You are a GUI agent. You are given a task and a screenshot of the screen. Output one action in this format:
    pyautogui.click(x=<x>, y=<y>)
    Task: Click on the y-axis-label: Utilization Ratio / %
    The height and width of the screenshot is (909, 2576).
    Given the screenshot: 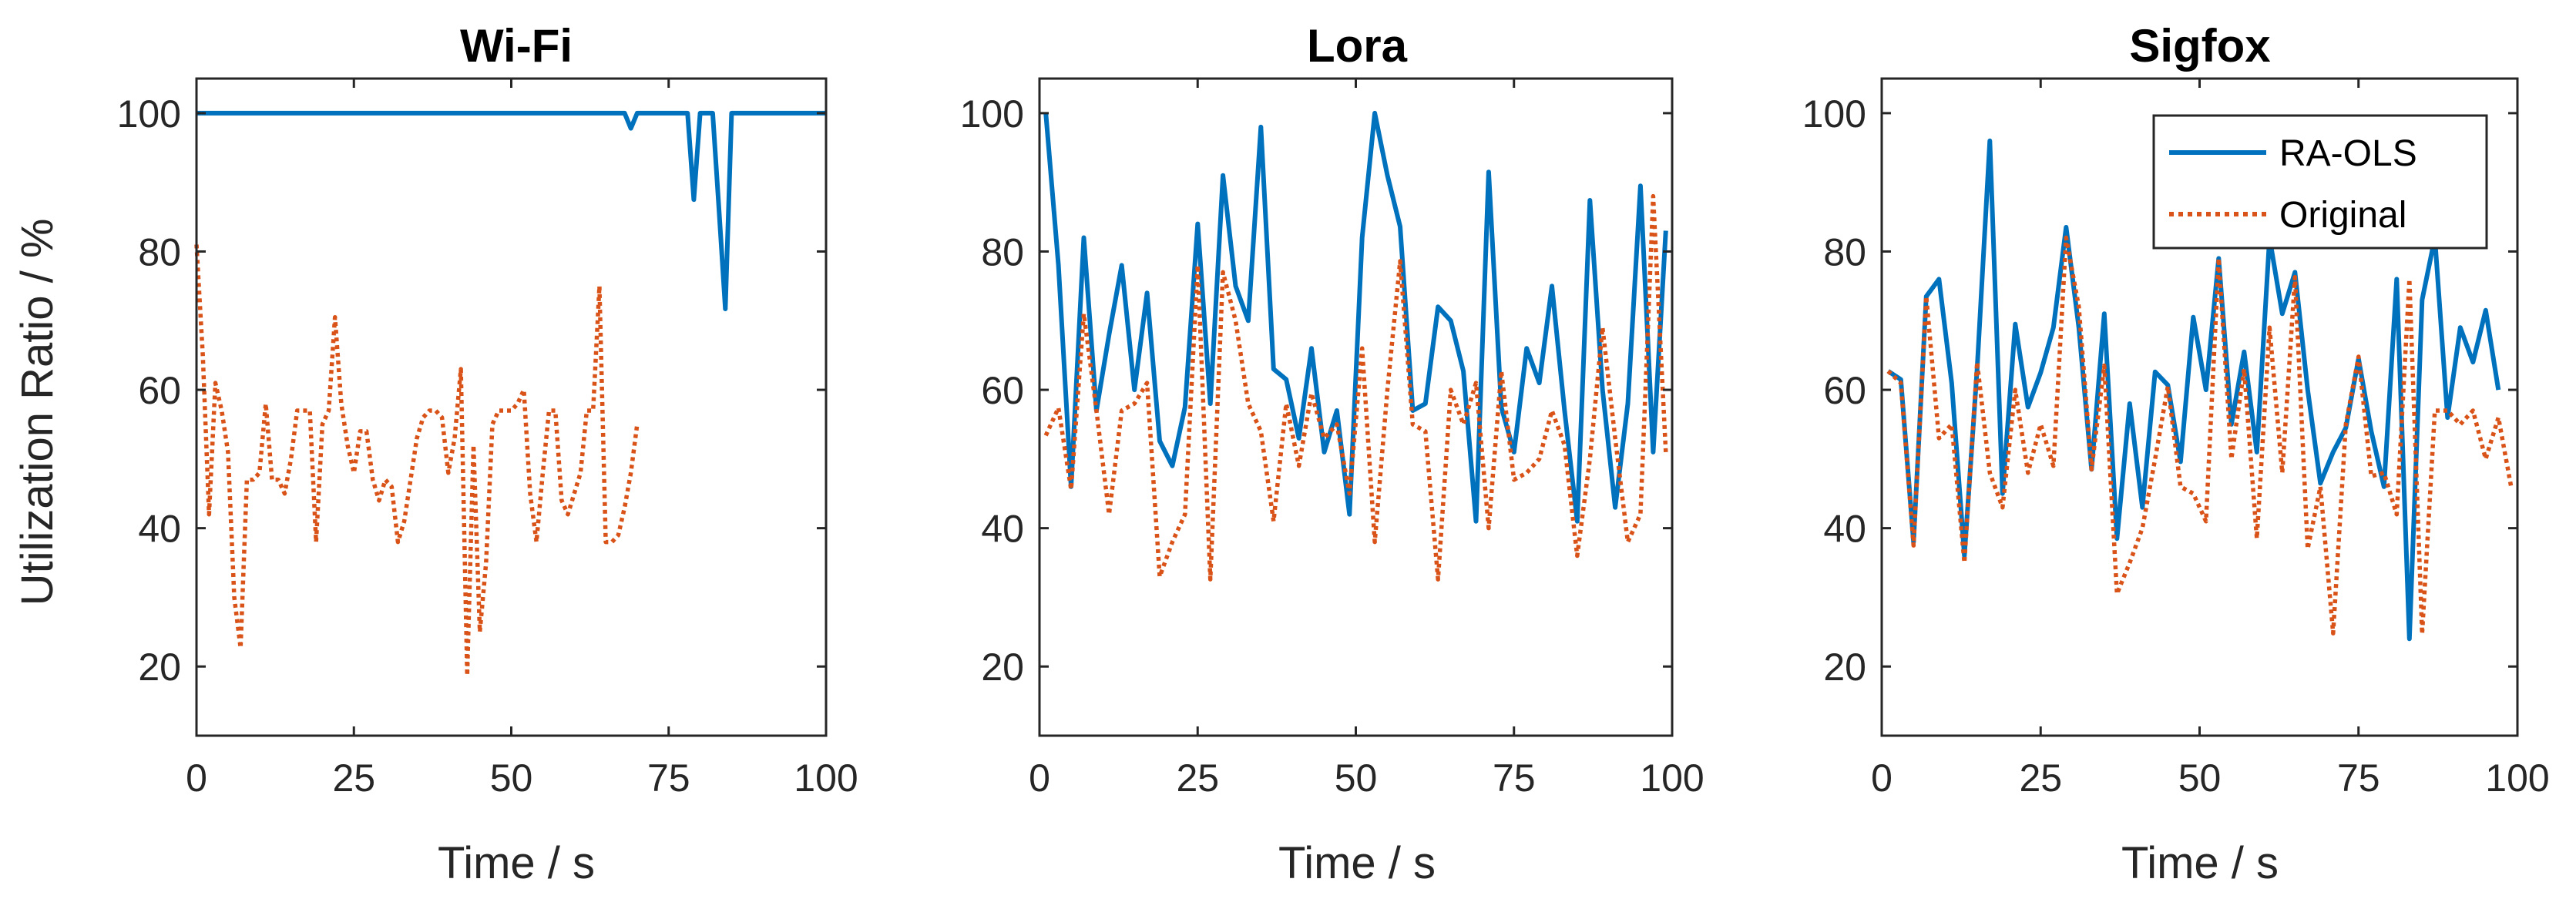 What is the action you would take?
    pyautogui.click(x=37, y=412)
    